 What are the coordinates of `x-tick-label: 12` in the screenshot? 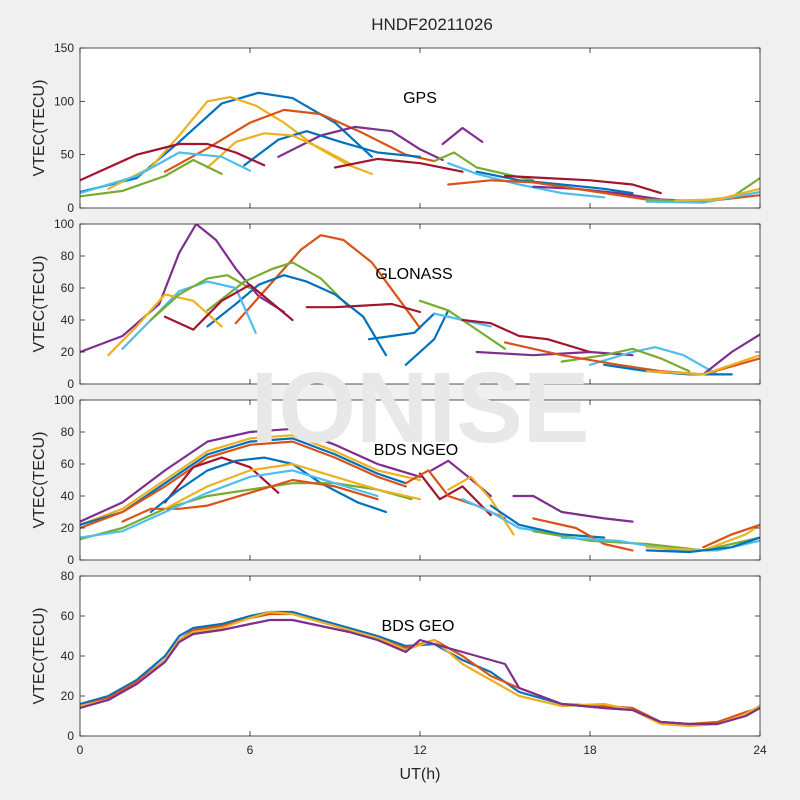 It's located at (420, 750).